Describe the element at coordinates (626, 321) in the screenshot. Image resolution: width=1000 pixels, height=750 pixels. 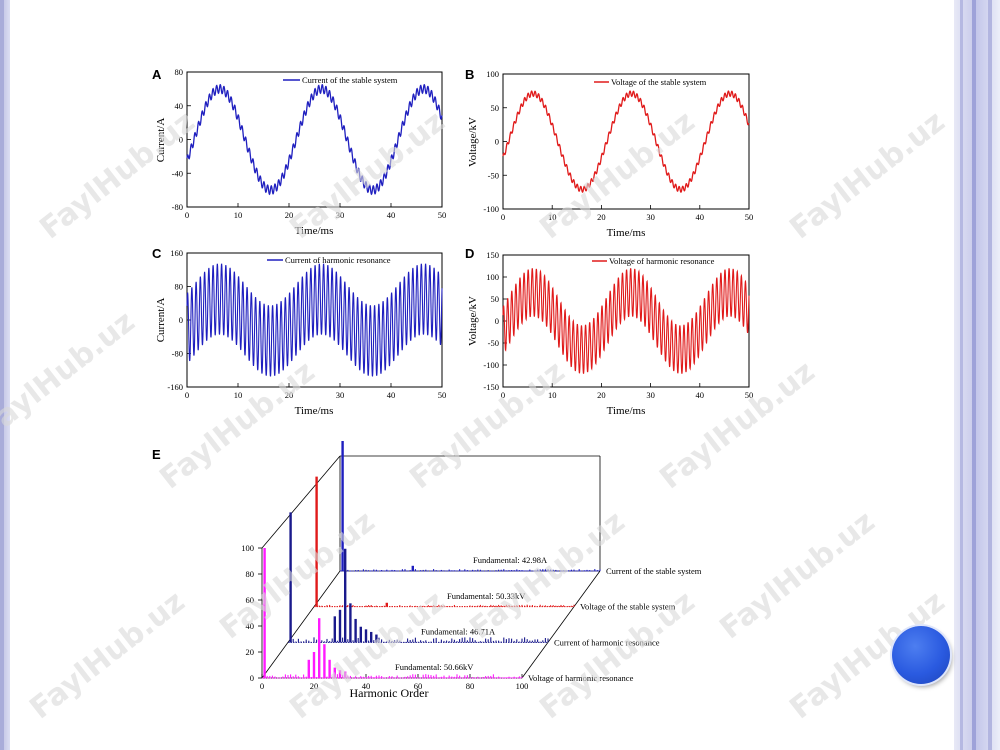
I see `panel-d-series-line` at that location.